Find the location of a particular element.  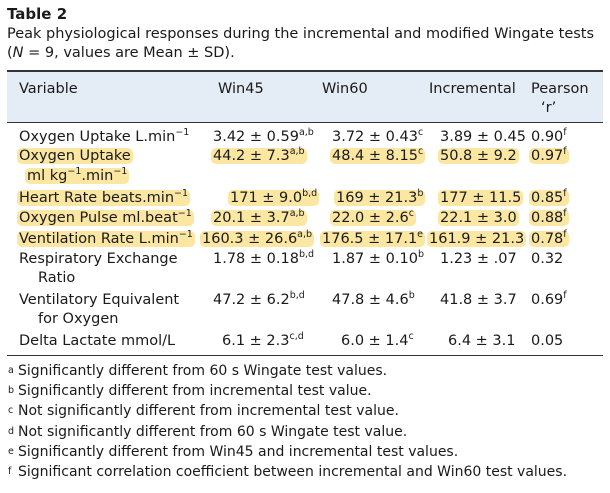

row-2-pearson: 0.85f is located at coordinates (549, 198).